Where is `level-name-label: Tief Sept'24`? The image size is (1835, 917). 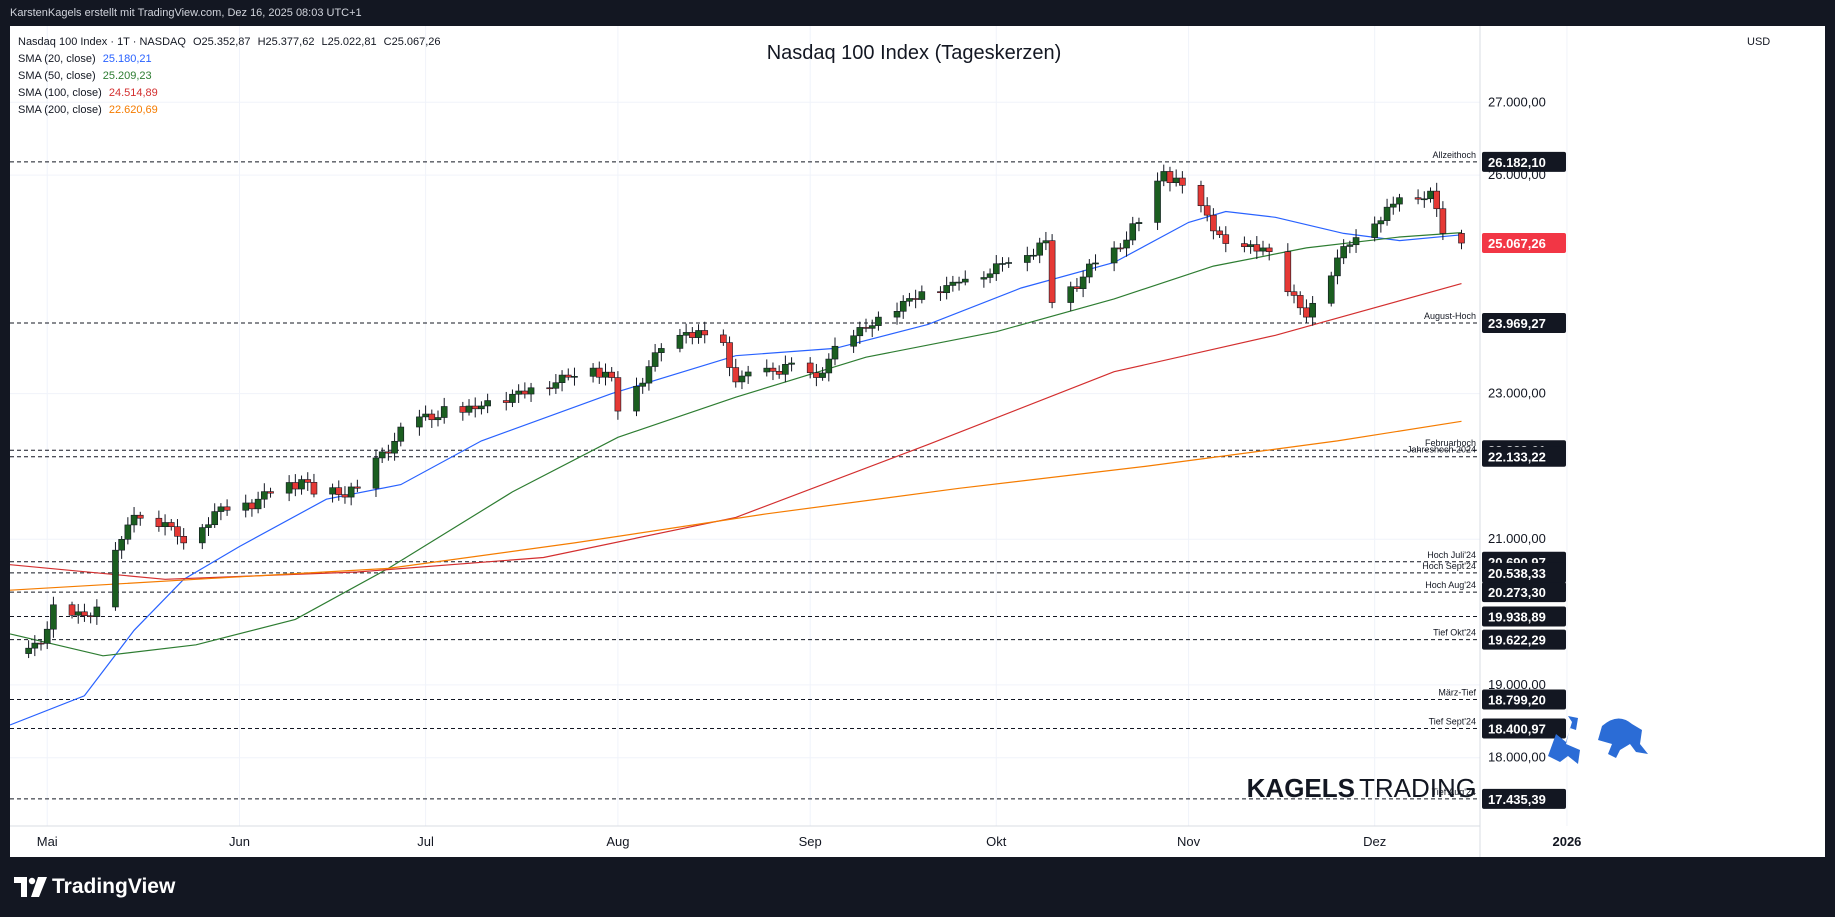
level-name-label: Tief Sept'24 is located at coordinates (1452, 722).